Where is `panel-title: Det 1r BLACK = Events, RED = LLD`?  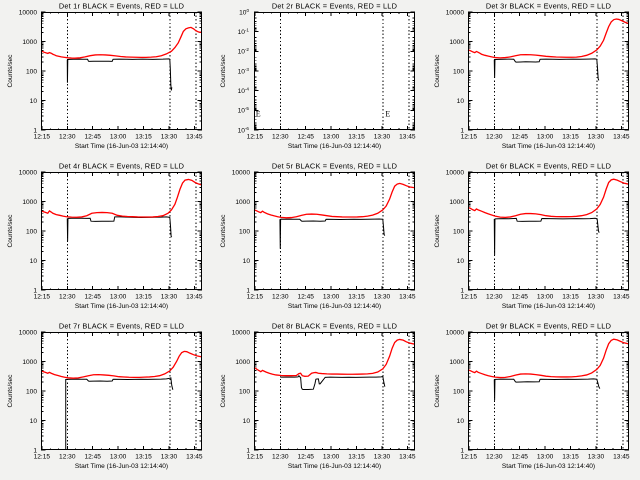
panel-title: Det 1r BLACK = Events, RED = LLD is located at coordinates (121, 6).